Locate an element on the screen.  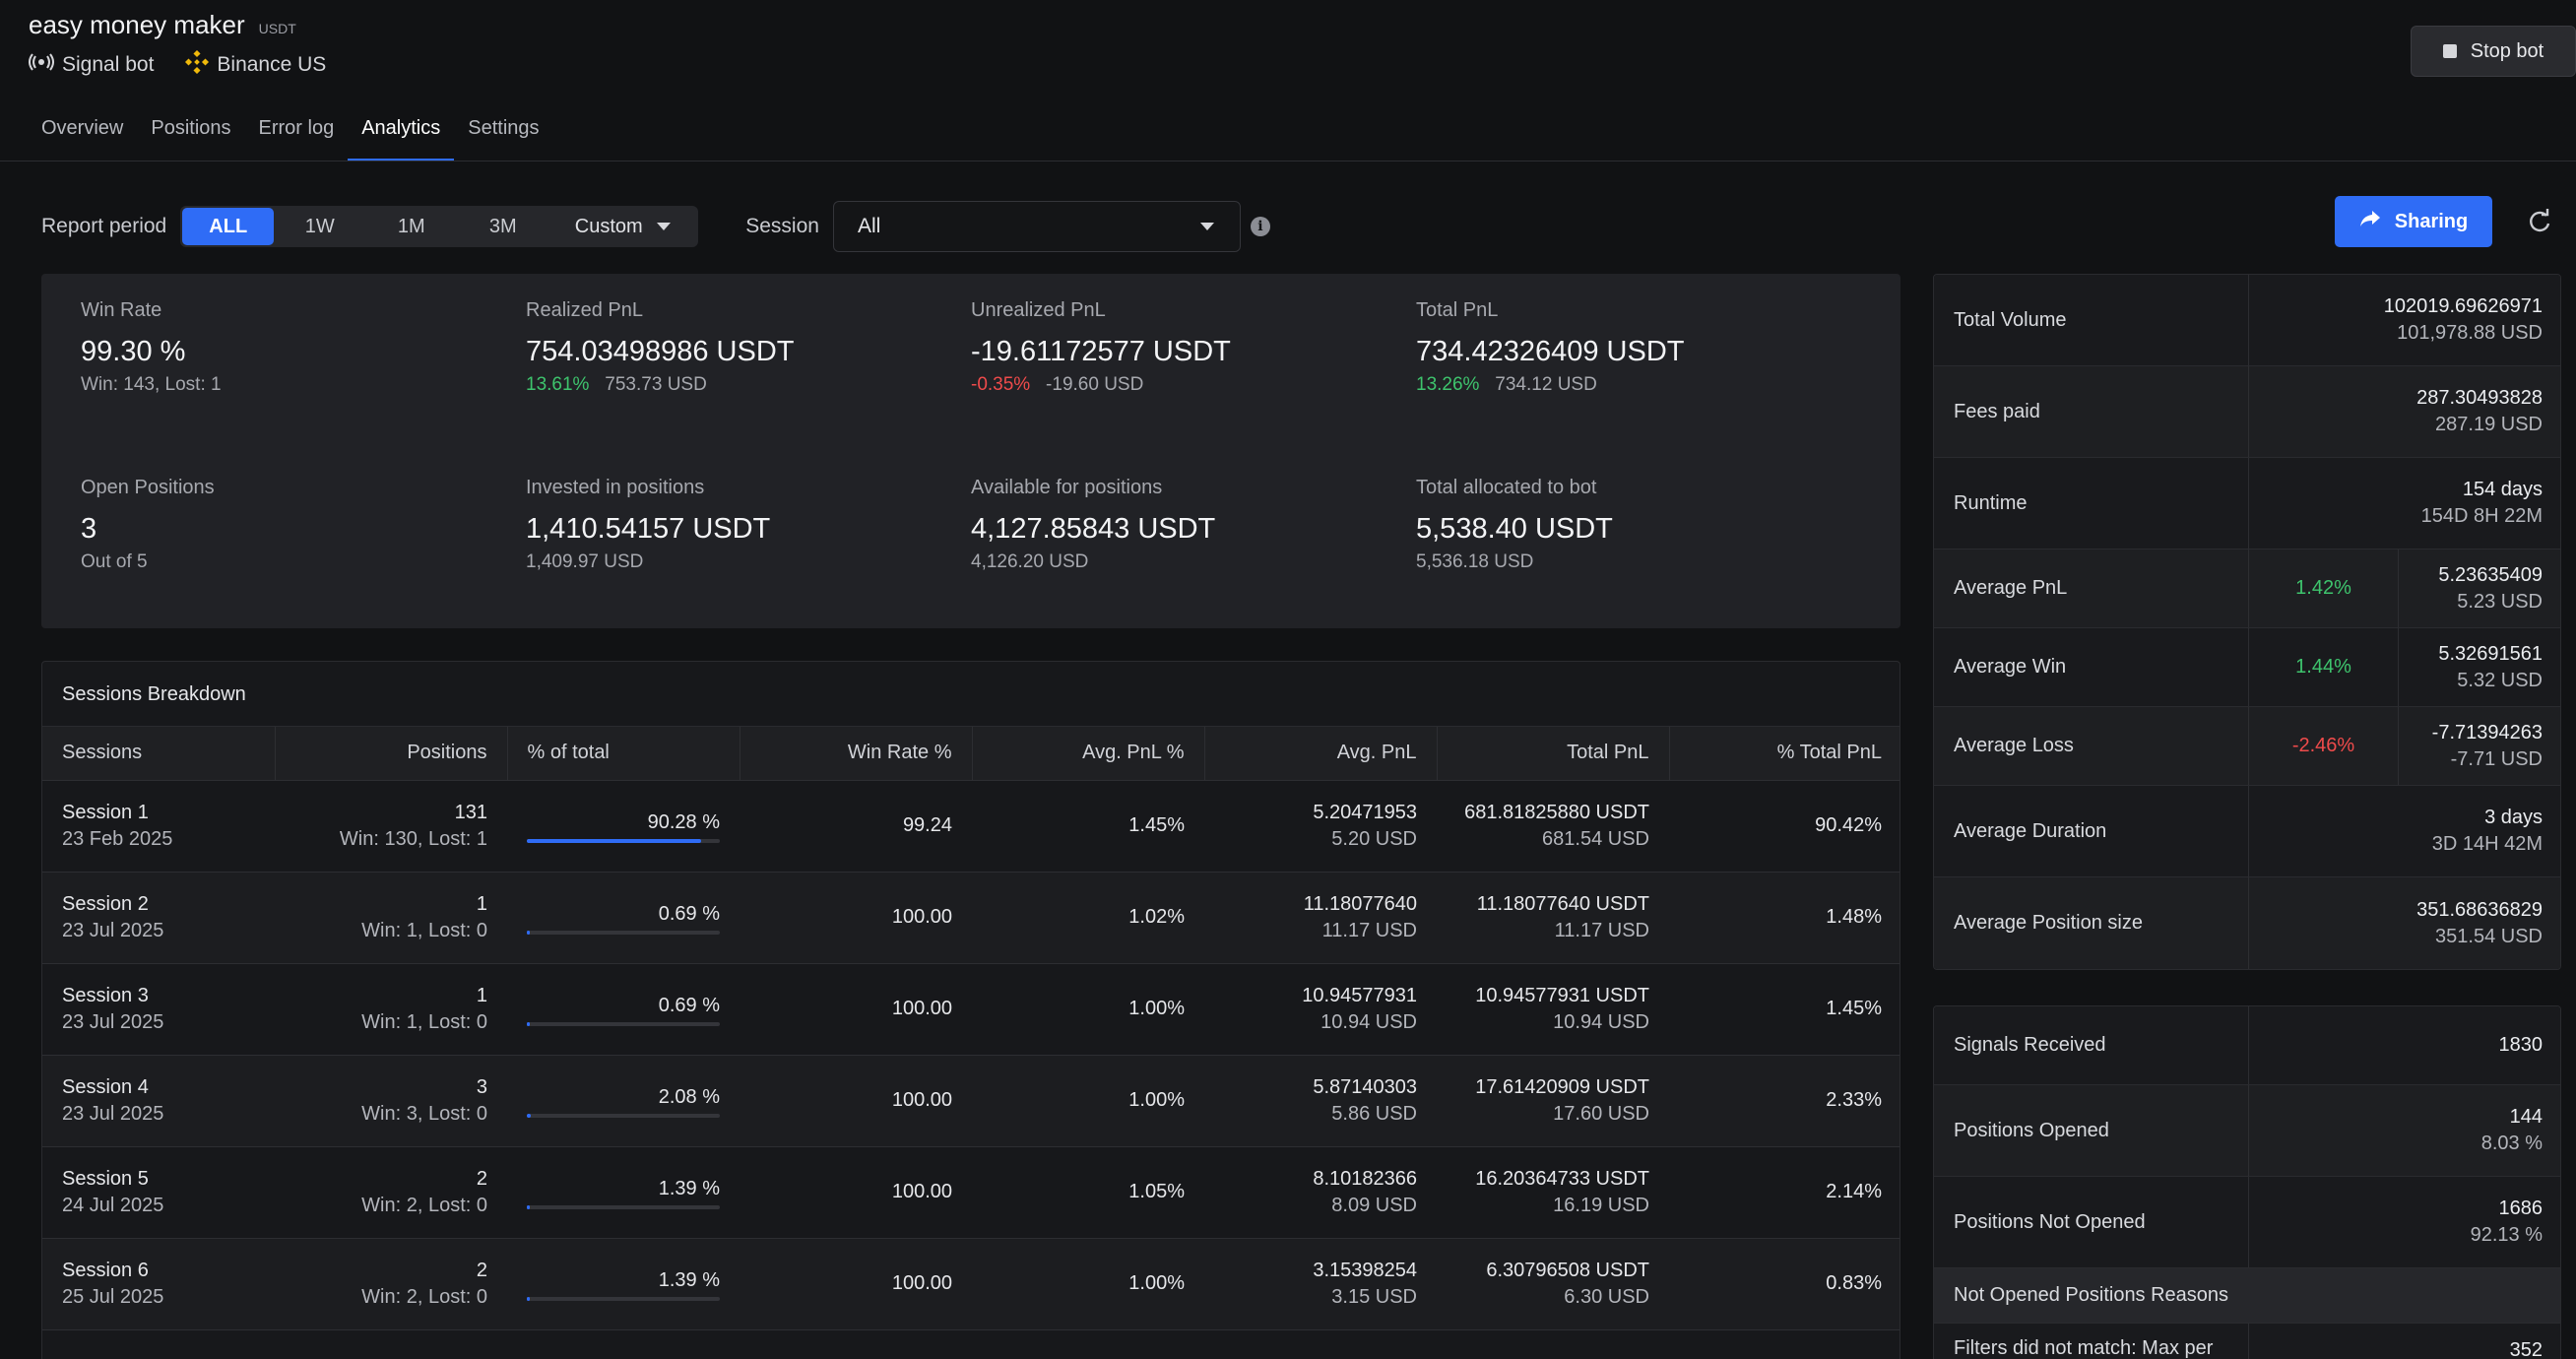
avg-pnl-usd: 5.86 USD is located at coordinates (1374, 1113).